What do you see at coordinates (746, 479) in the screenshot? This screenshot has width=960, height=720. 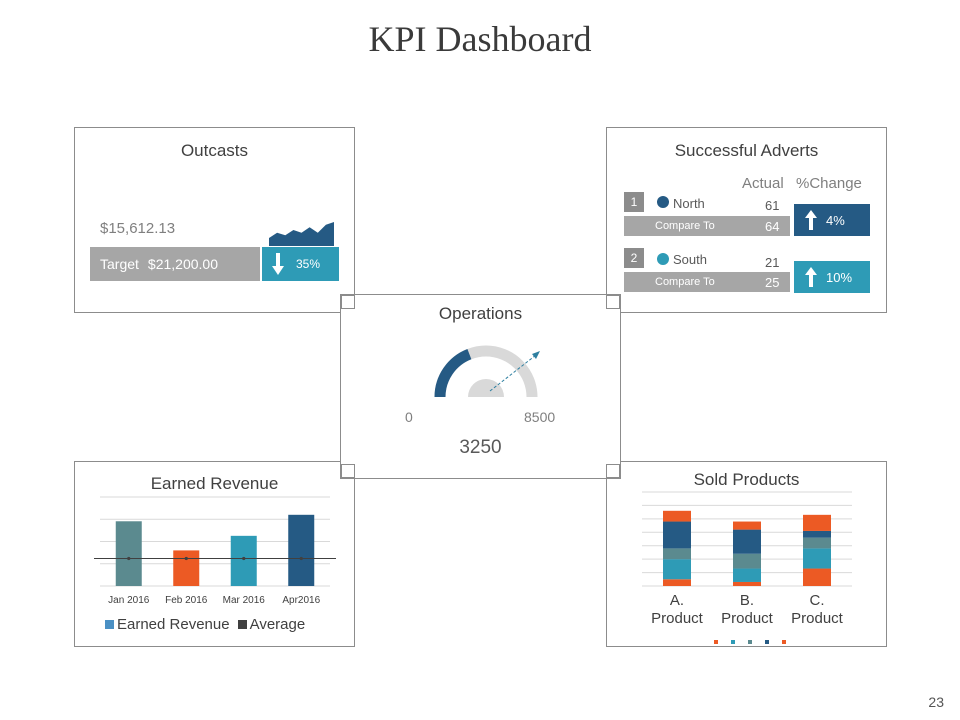 I see `sold-products-title: Sold Products` at bounding box center [746, 479].